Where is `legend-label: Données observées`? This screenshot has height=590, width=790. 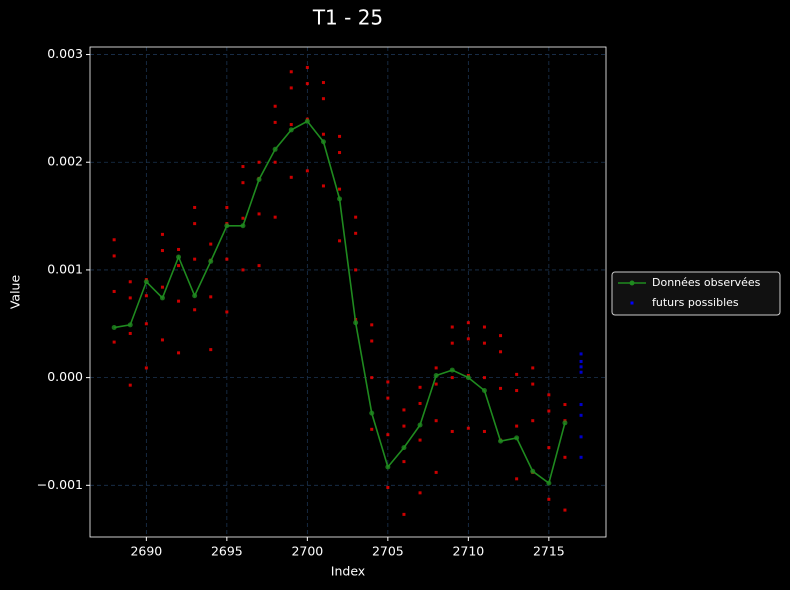 legend-label: Données observées is located at coordinates (706, 282).